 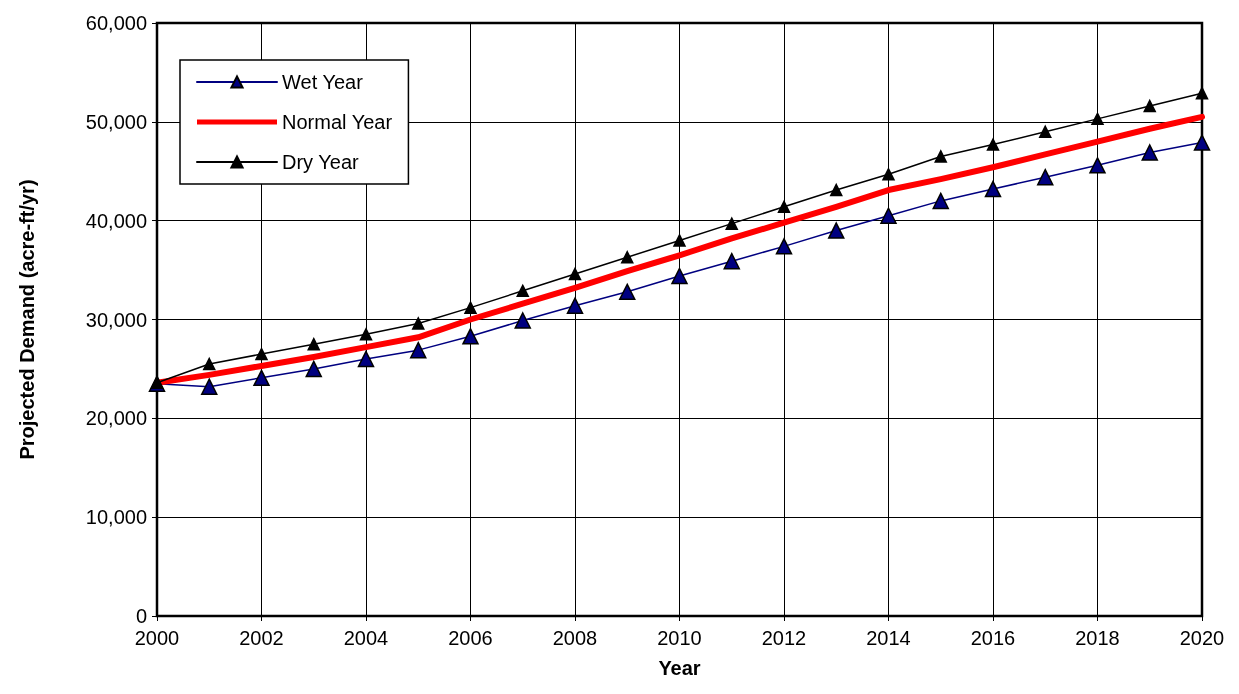 What do you see at coordinates (679, 638) in the screenshot?
I see `x-tick-label: 2010` at bounding box center [679, 638].